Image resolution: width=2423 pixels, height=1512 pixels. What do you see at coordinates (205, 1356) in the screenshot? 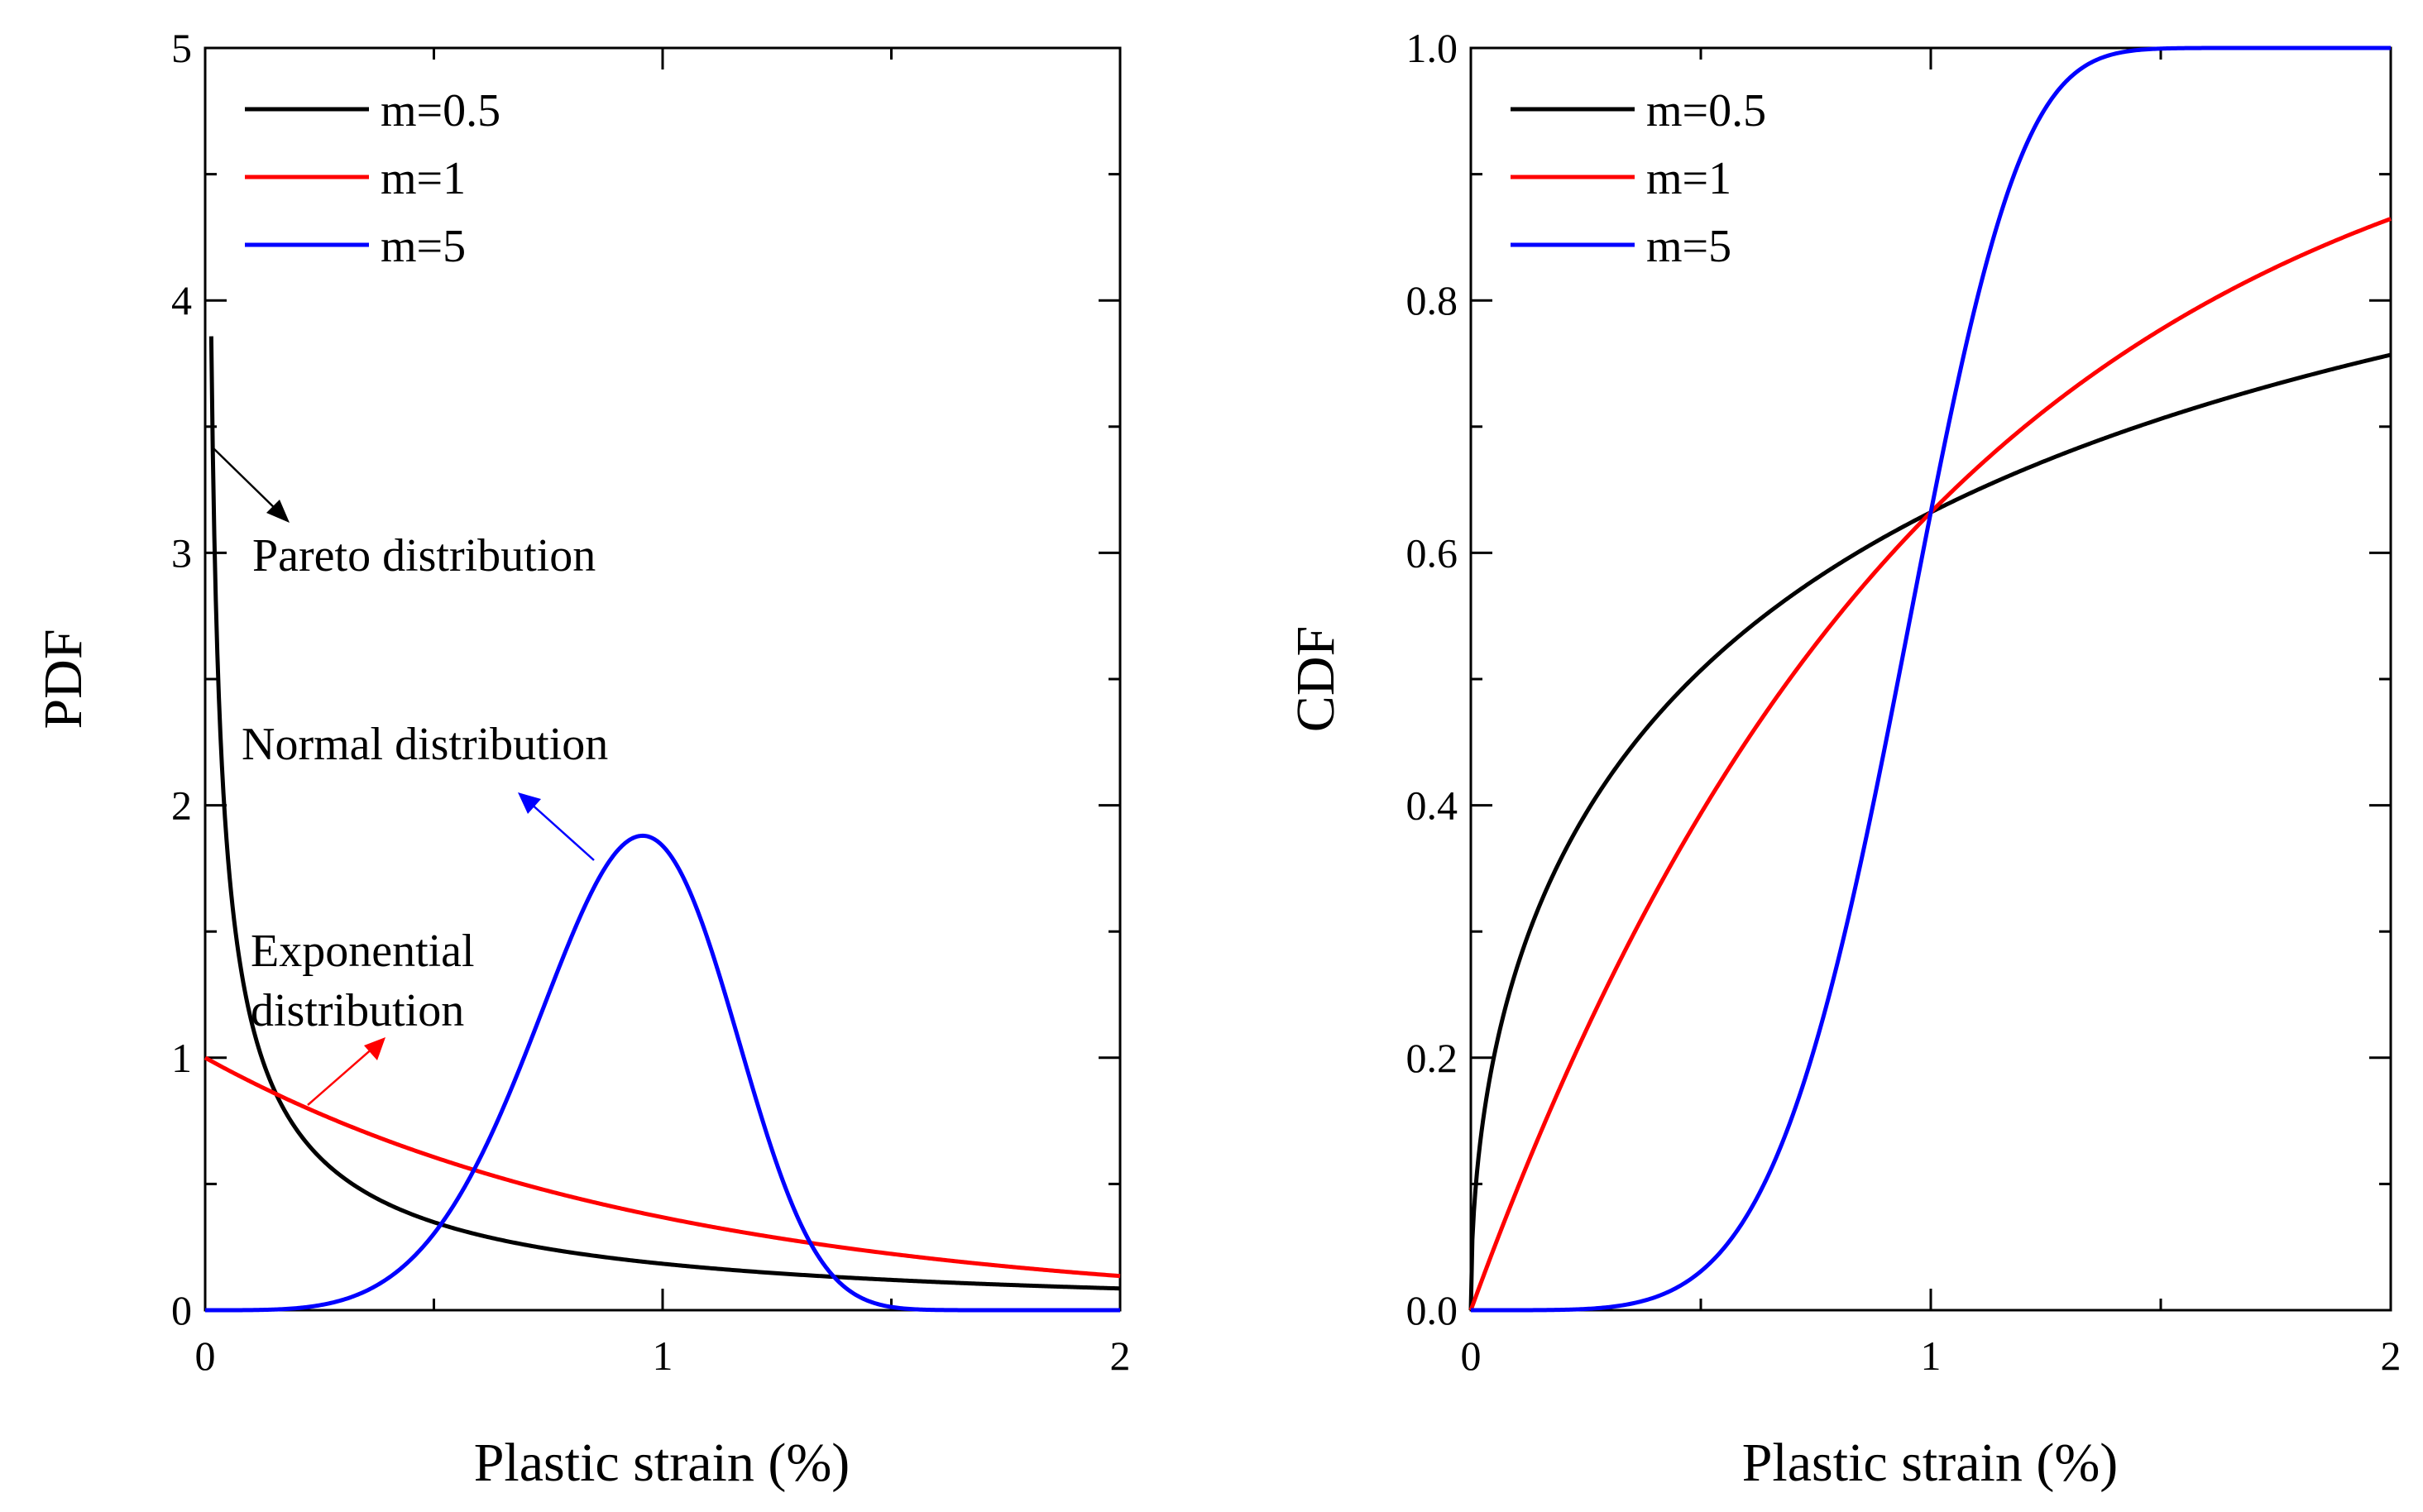
I see `pdf-x-tick-label: 0` at bounding box center [205, 1356].